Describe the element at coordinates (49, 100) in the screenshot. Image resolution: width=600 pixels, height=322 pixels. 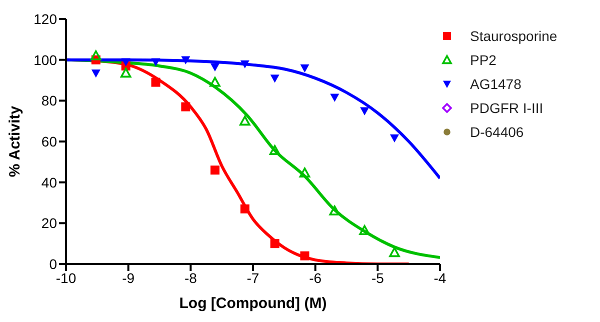
I see `y-tick-label: 80` at that location.